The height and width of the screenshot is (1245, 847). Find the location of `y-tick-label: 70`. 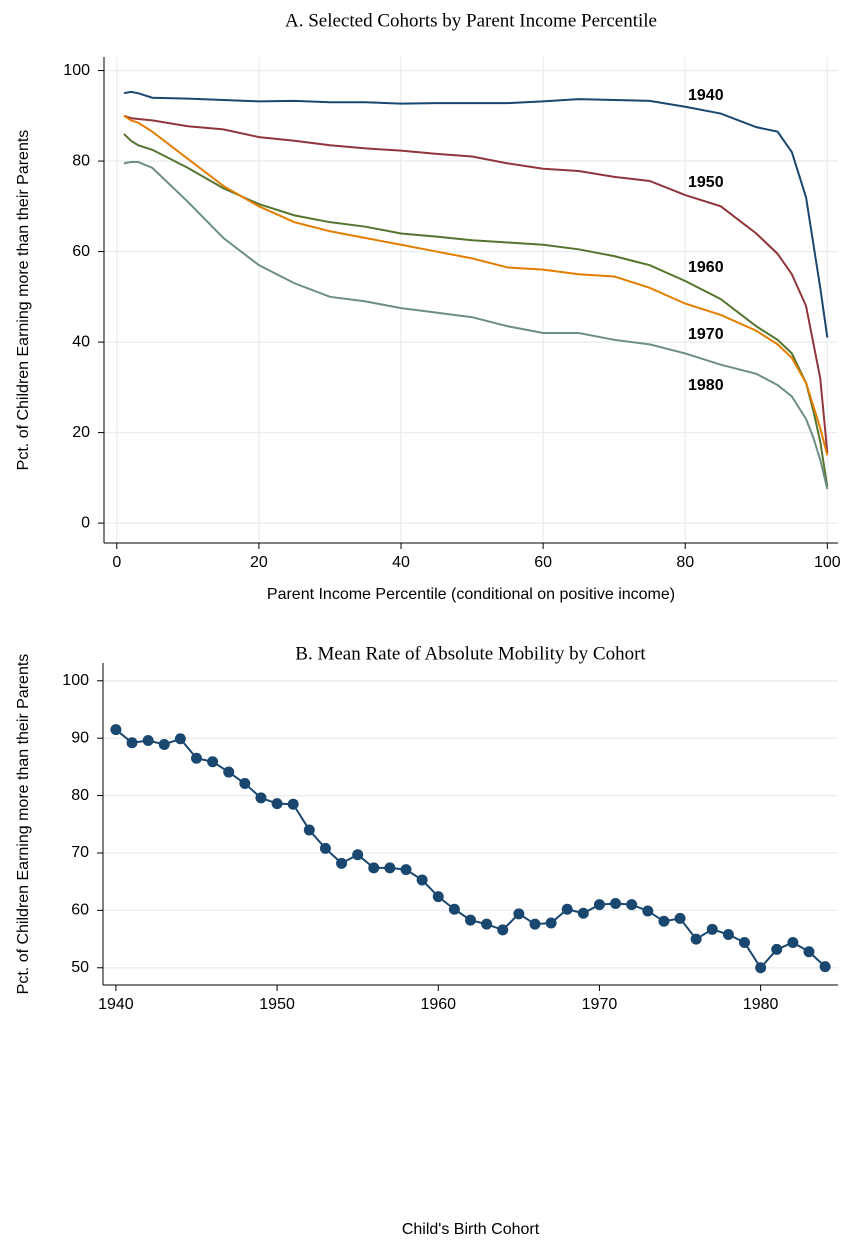

y-tick-label: 70 is located at coordinates (80, 852).